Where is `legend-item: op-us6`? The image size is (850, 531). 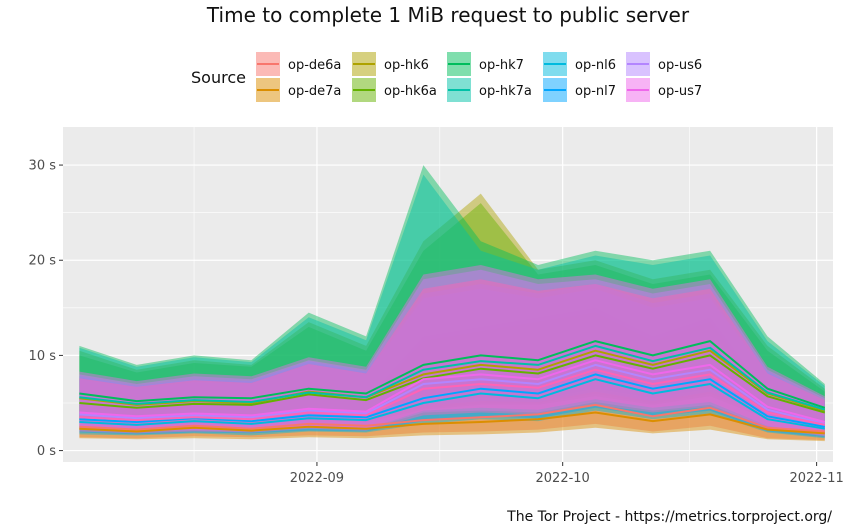 legend-item: op-us6 is located at coordinates (664, 64).